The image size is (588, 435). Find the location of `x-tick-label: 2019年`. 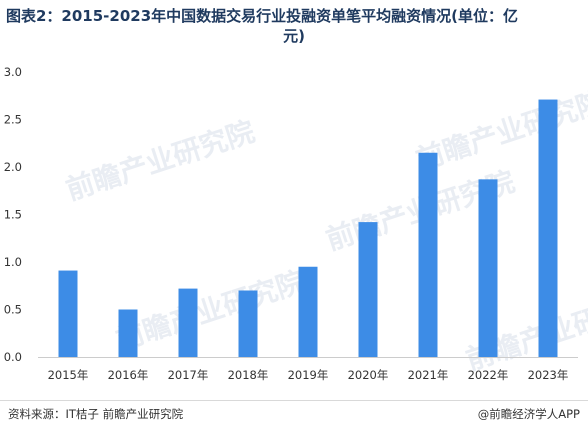

x-tick-label: 2019年 is located at coordinates (308, 375).